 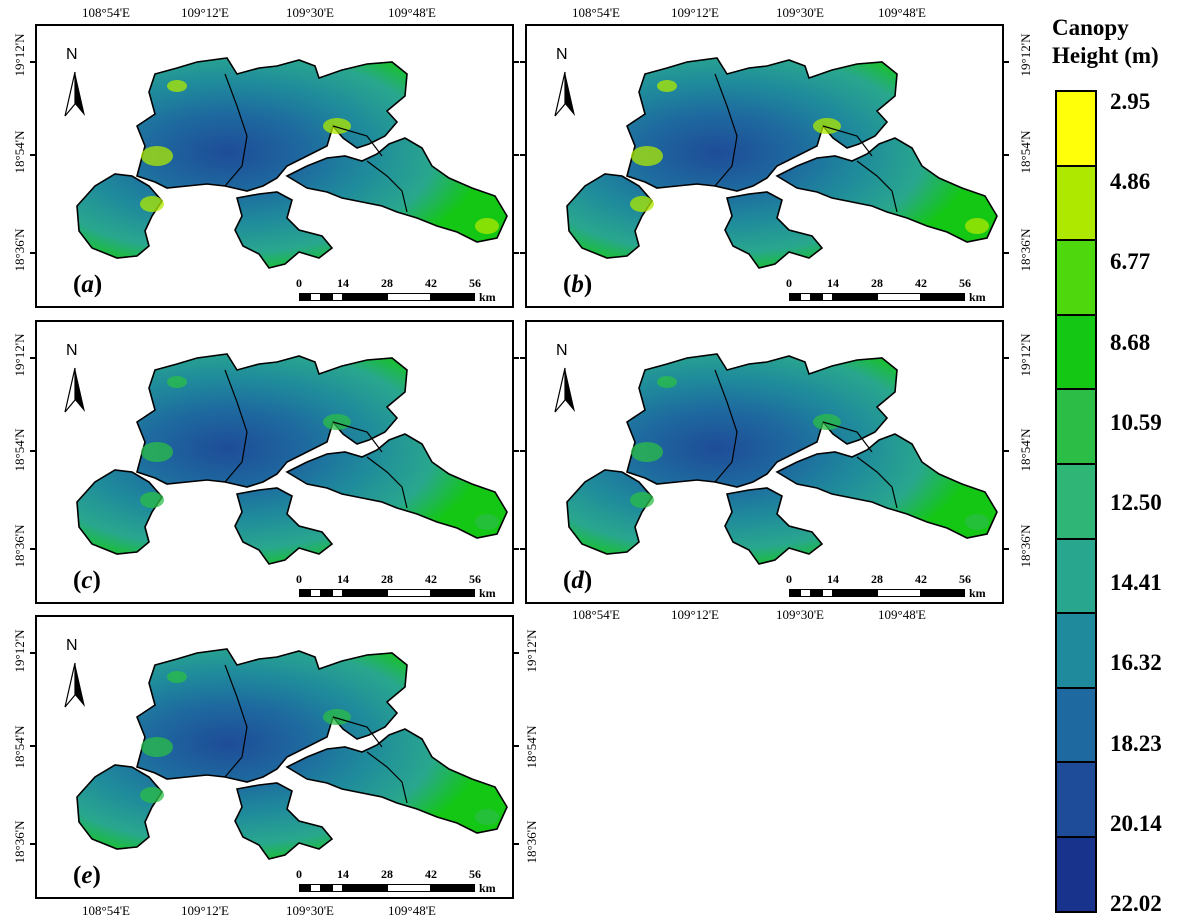 I want to click on panel-label: (a), so click(x=88, y=284).